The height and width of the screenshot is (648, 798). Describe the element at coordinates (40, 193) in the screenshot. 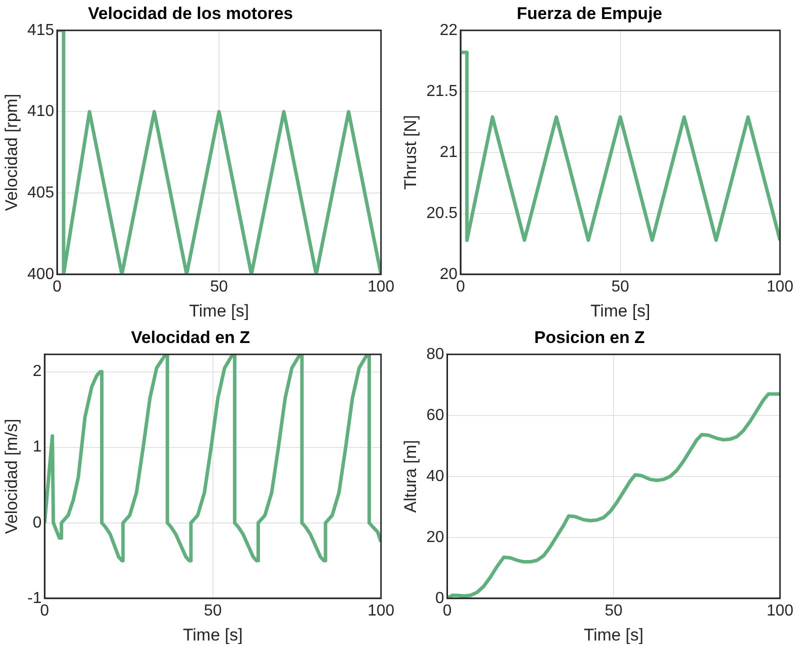

I see `y-tick-label: 405` at that location.